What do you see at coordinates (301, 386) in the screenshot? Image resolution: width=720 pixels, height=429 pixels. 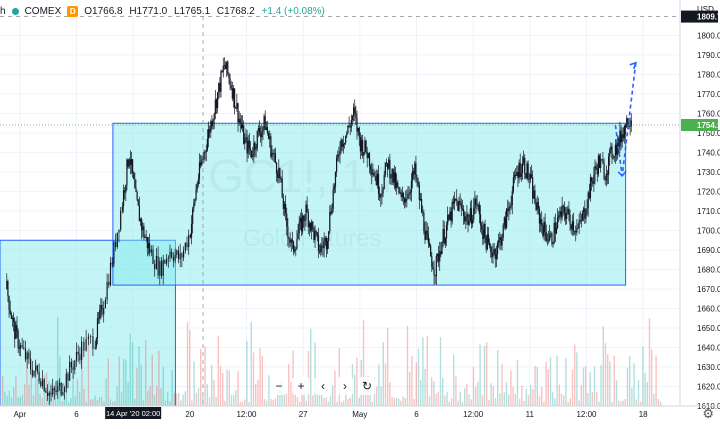 I see `zoom-in-button: +` at bounding box center [301, 386].